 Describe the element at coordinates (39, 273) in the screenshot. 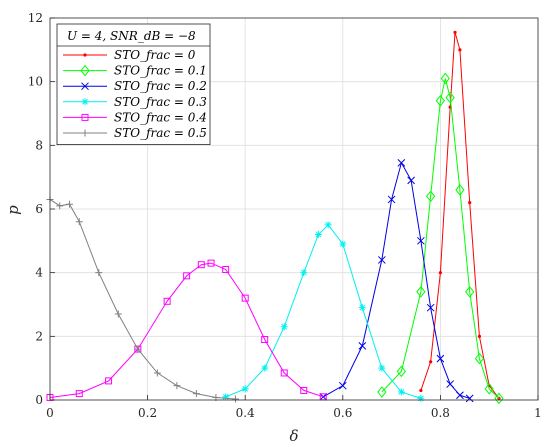

I see `y-tick-label: 4` at that location.